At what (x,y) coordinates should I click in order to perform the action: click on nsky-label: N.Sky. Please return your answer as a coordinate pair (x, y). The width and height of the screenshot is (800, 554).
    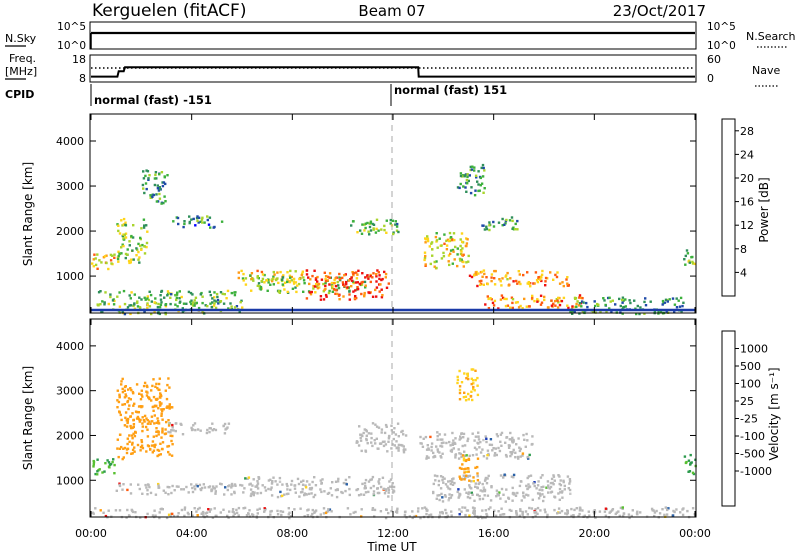
    Looking at the image, I should click on (21, 38).